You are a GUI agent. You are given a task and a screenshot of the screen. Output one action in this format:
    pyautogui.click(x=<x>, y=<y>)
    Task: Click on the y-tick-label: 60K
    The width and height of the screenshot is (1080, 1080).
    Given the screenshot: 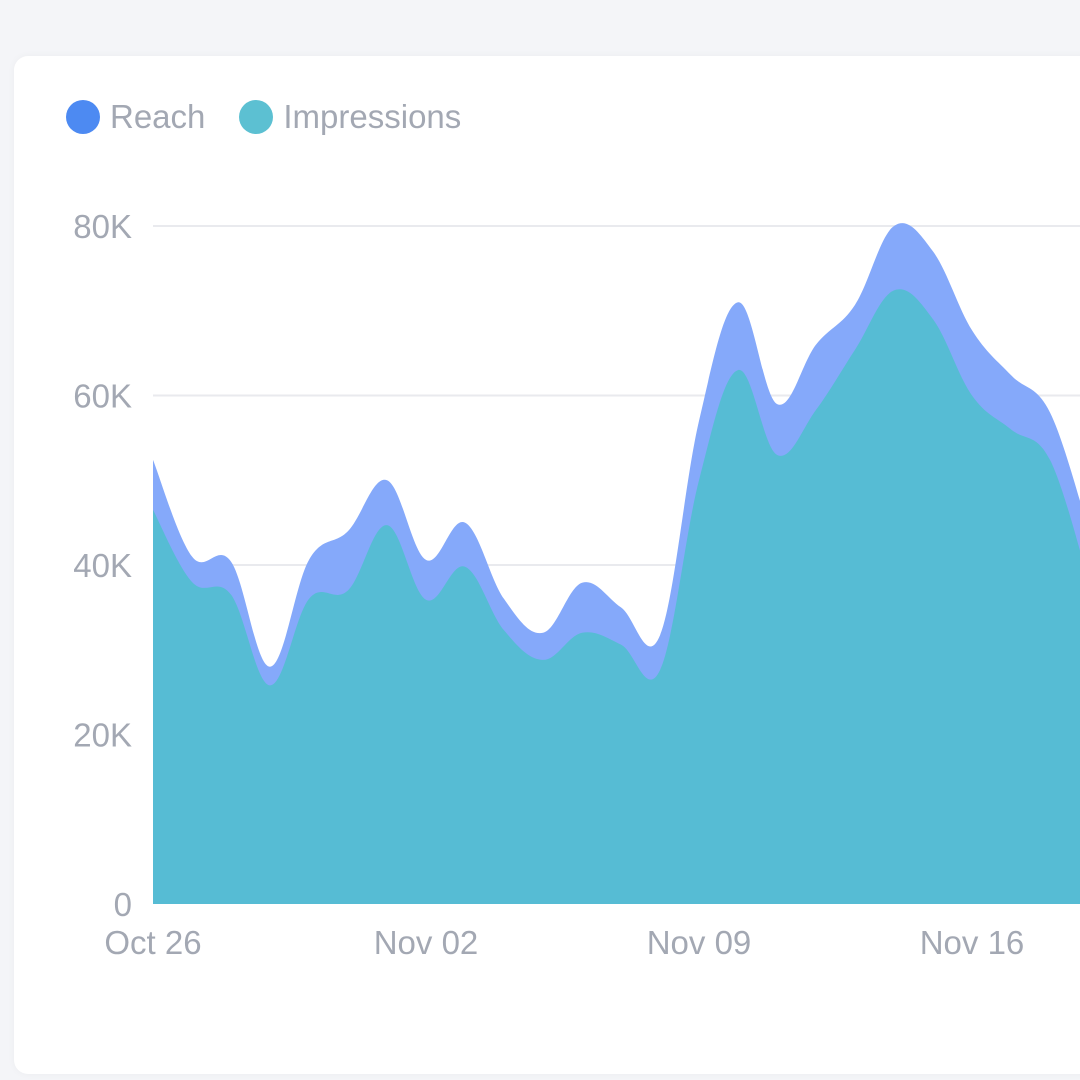 What is the action you would take?
    pyautogui.click(x=102, y=396)
    